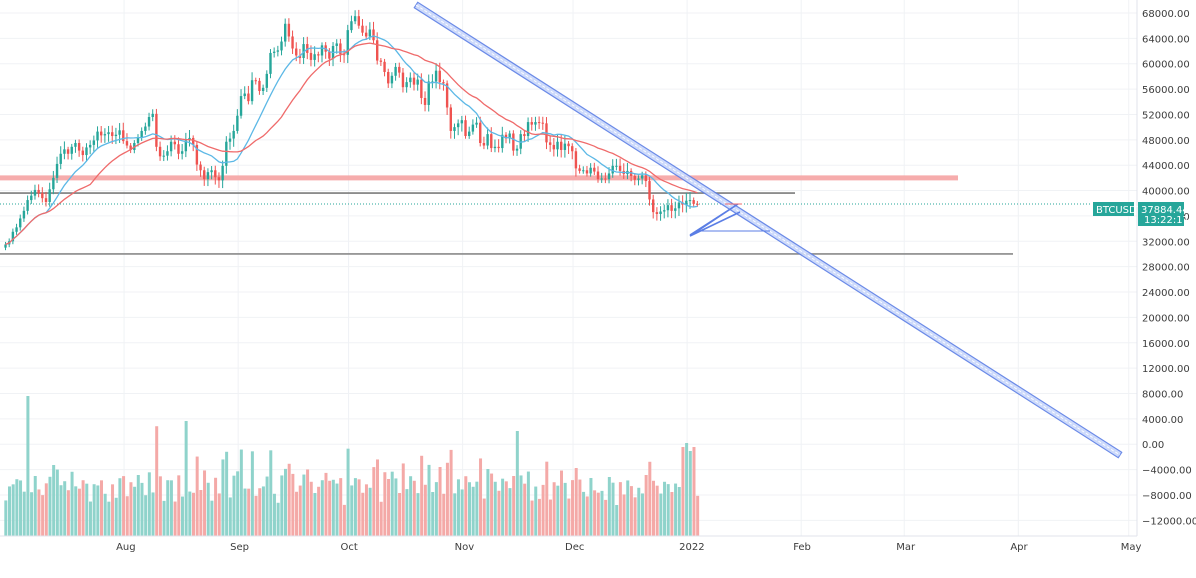 Image resolution: width=1196 pixels, height=578 pixels. What do you see at coordinates (1166, 220) in the screenshot?
I see `countdown-label: 13:22:17` at bounding box center [1166, 220].